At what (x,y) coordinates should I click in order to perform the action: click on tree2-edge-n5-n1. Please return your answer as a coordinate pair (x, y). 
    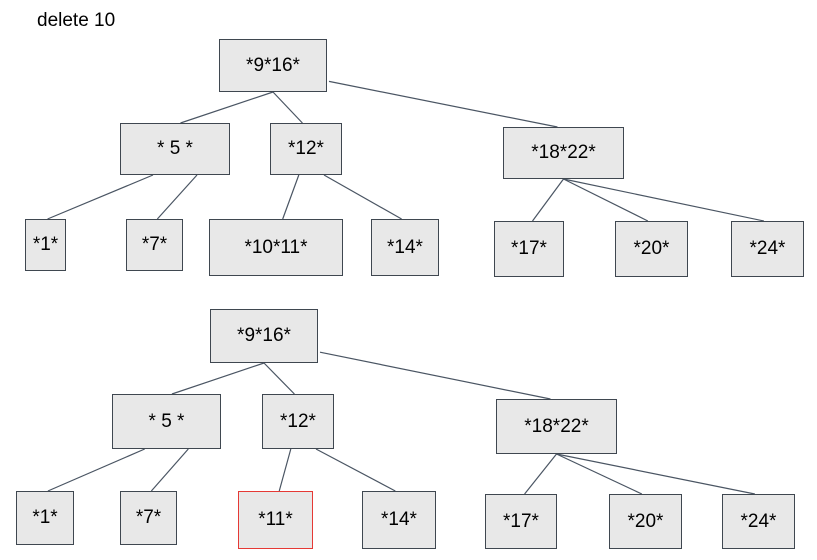
    Looking at the image, I should click on (96, 470).